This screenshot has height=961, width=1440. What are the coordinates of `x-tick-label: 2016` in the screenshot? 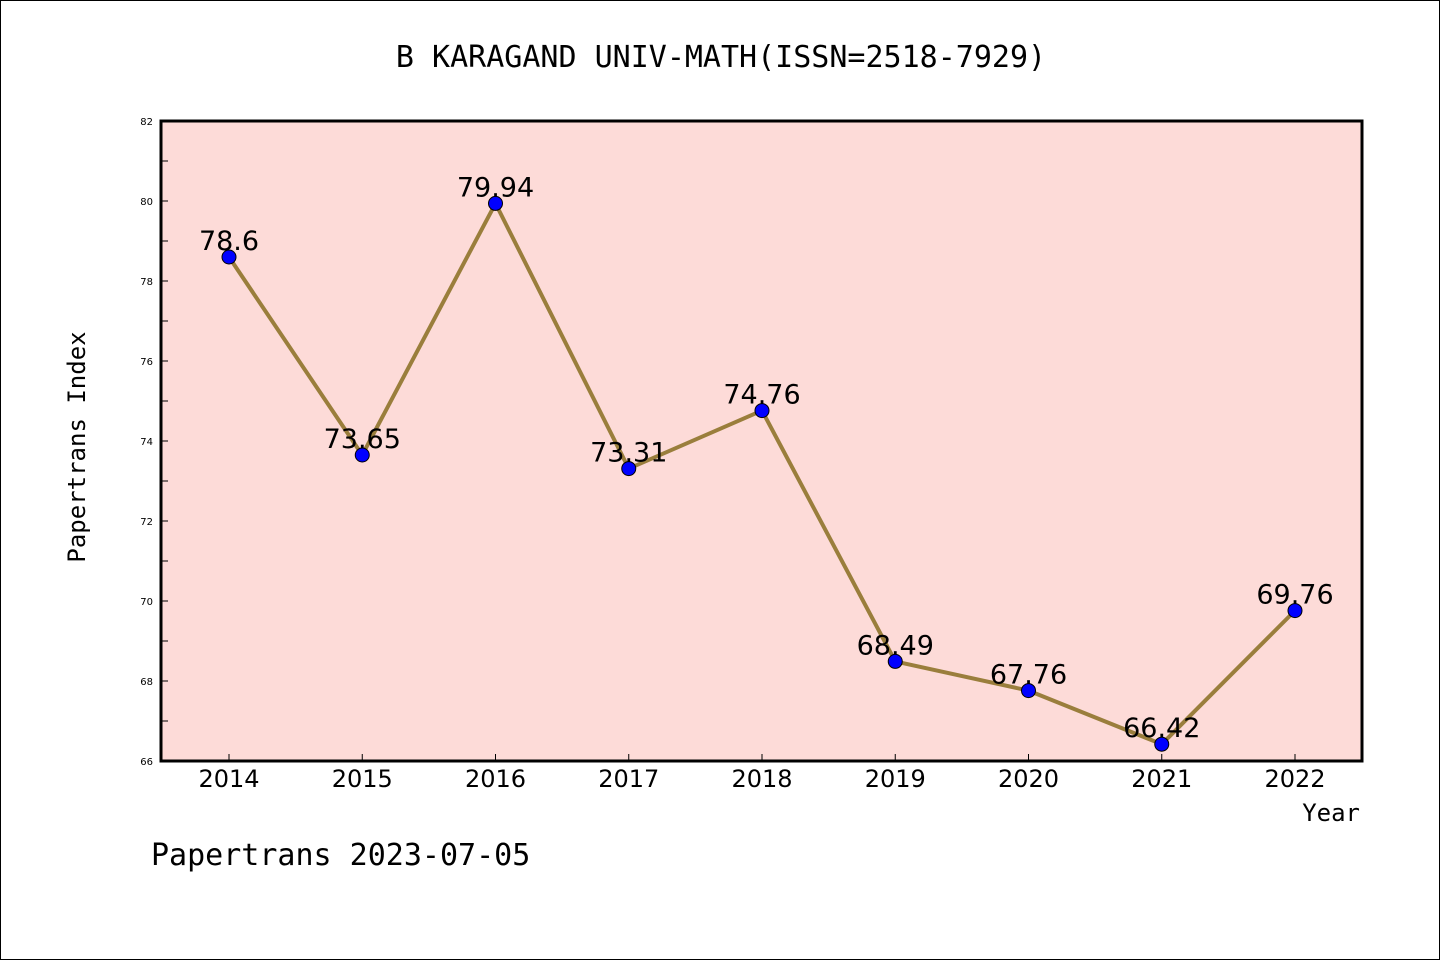 It's located at (495, 779).